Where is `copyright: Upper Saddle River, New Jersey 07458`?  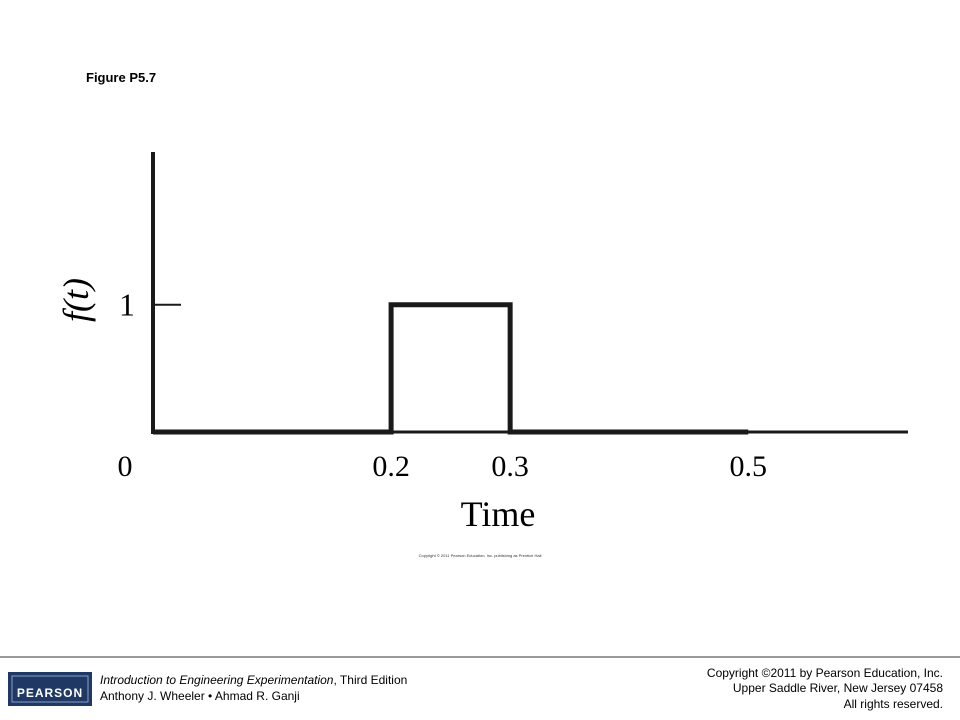
copyright: Upper Saddle River, New Jersey 07458 is located at coordinates (838, 688).